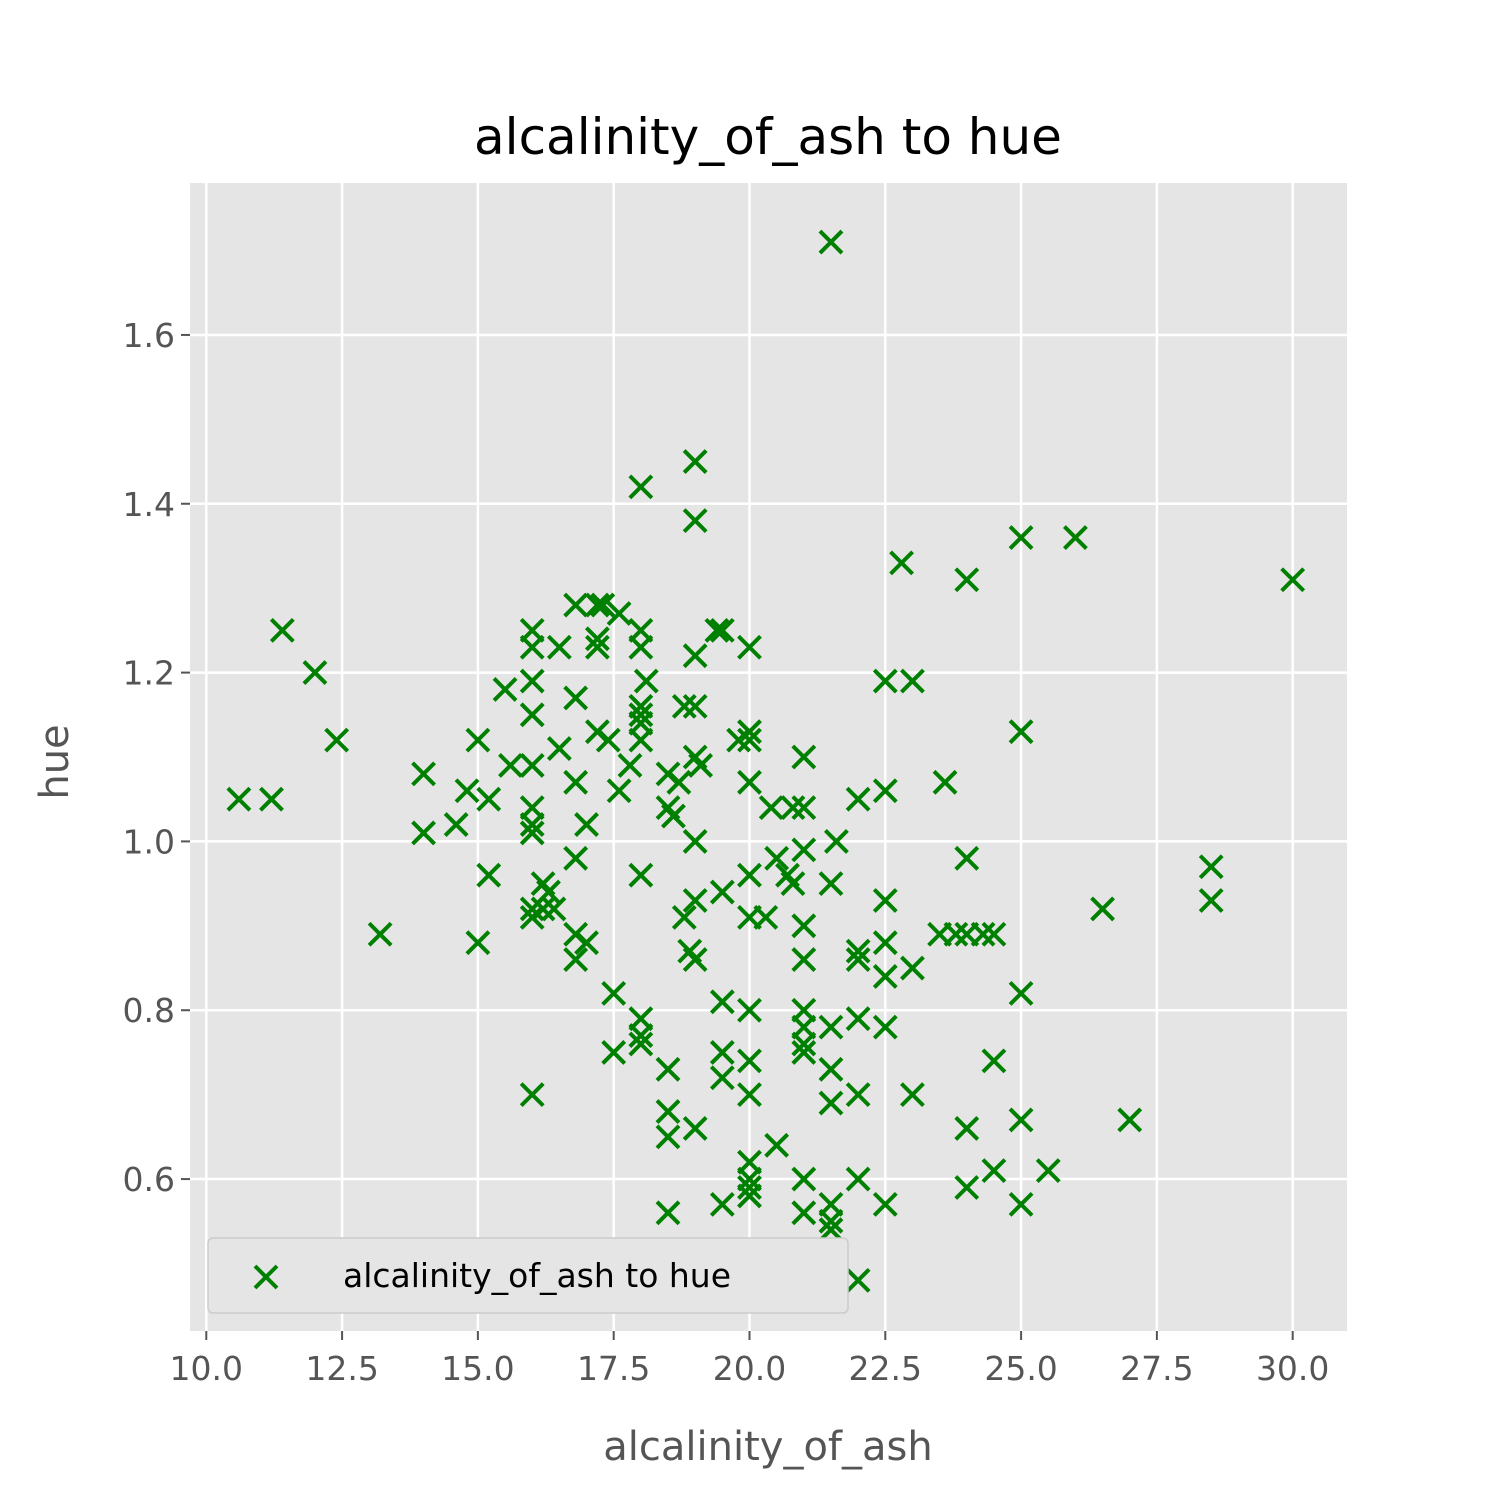  What do you see at coordinates (149, 841) in the screenshot?
I see `y-tick-label: 1.0` at bounding box center [149, 841].